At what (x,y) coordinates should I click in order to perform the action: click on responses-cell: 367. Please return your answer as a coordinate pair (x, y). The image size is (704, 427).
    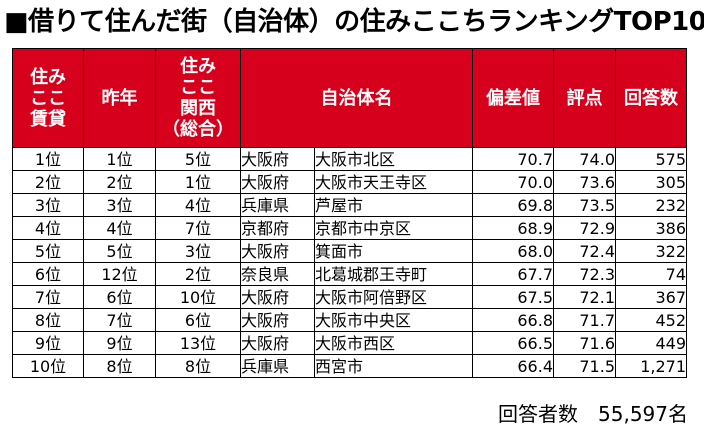
    Looking at the image, I should click on (651, 297).